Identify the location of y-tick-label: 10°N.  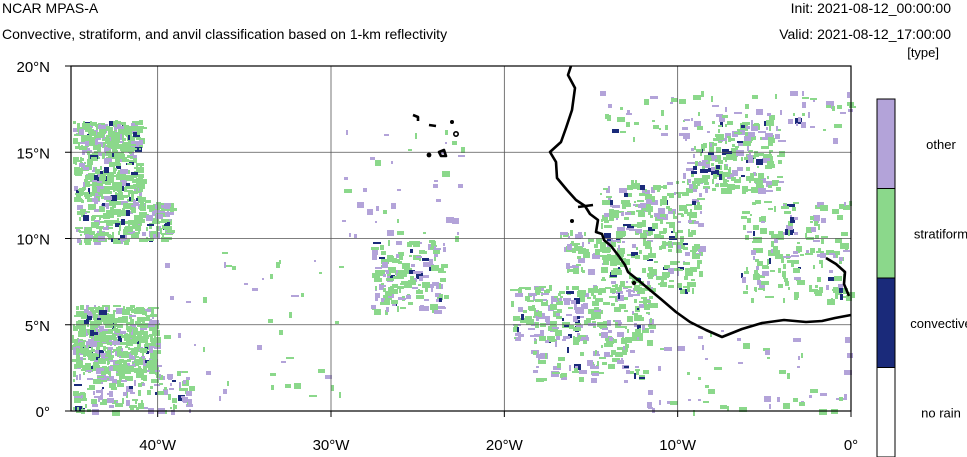
(33, 240).